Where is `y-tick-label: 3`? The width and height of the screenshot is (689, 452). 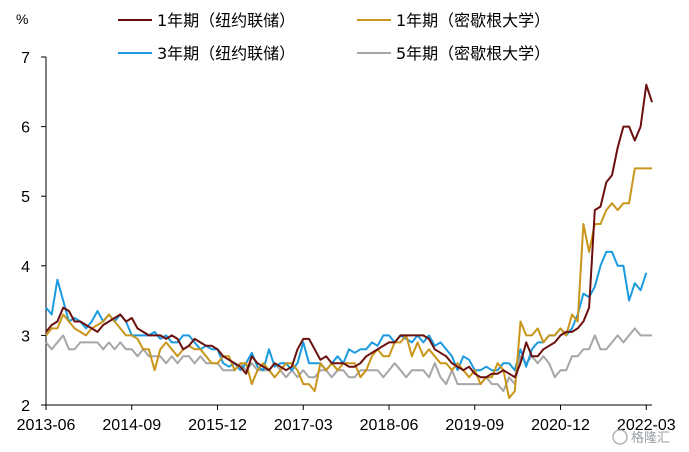
y-tick-label: 3 is located at coordinates (25, 336).